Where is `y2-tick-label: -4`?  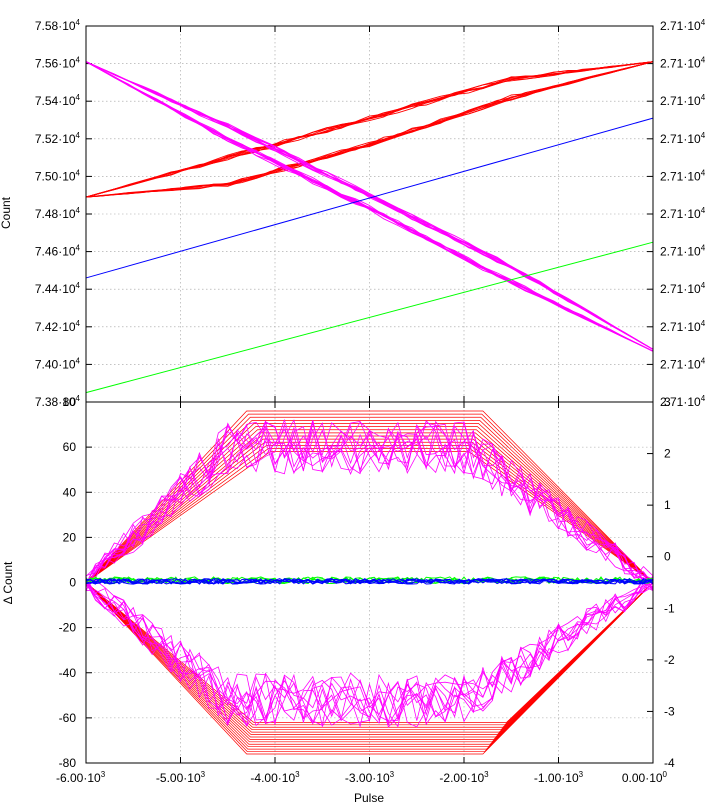
y2-tick-label: -4 is located at coordinates (669, 763).